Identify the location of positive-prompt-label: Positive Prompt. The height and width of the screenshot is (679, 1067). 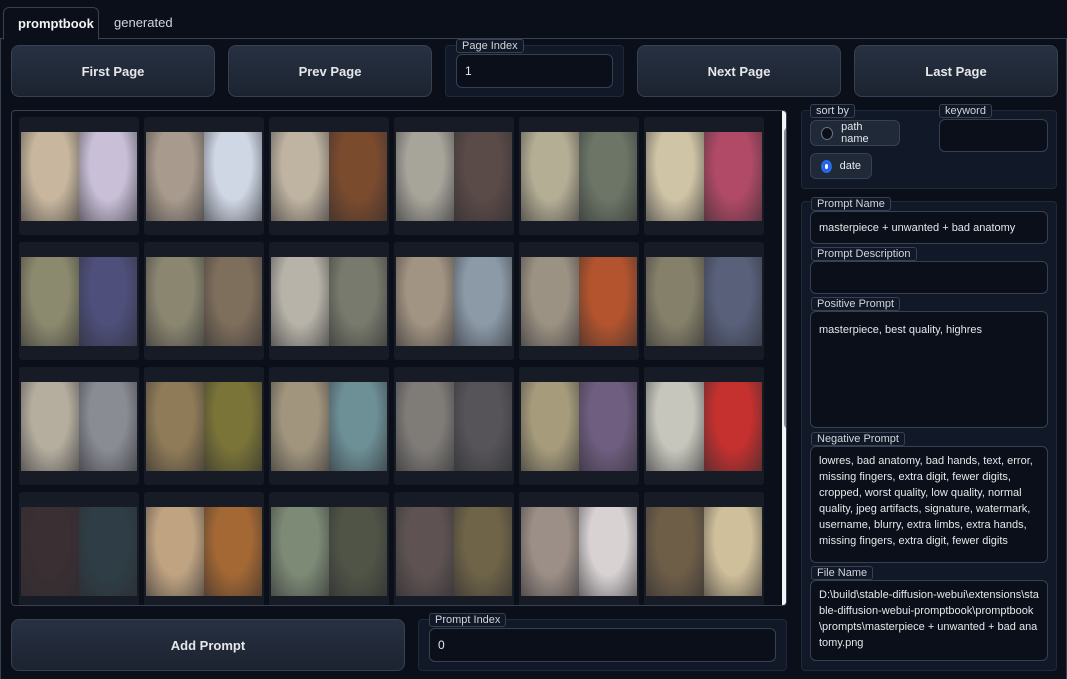
(856, 304).